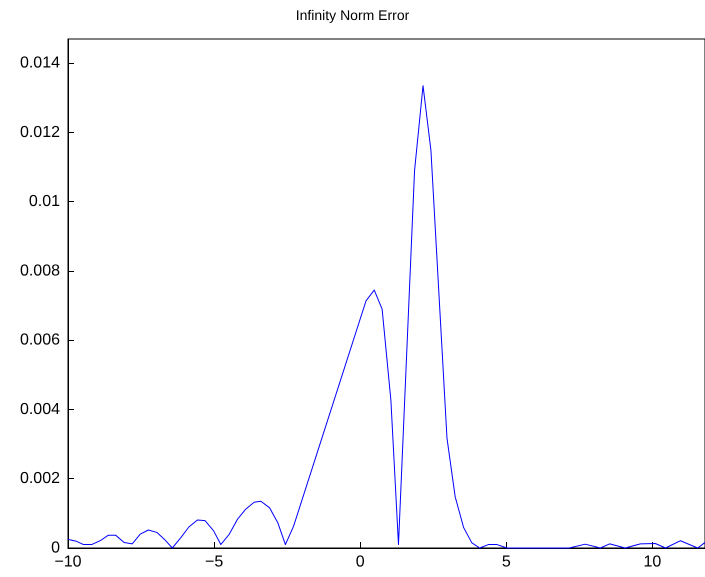  What do you see at coordinates (44, 201) in the screenshot?
I see `y-tick-label: 0.01` at bounding box center [44, 201].